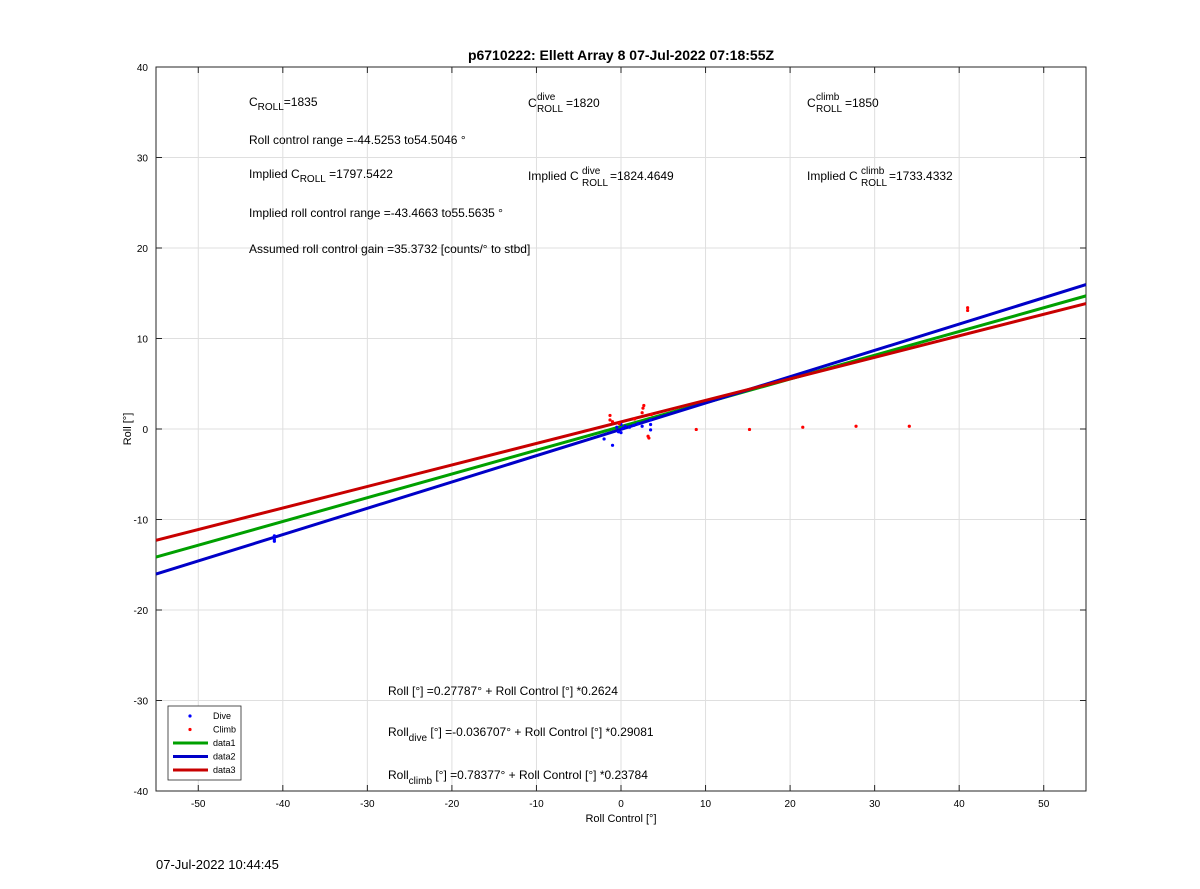  Describe the element at coordinates (145, 430) in the screenshot. I see `y-tick-label: 0` at that location.